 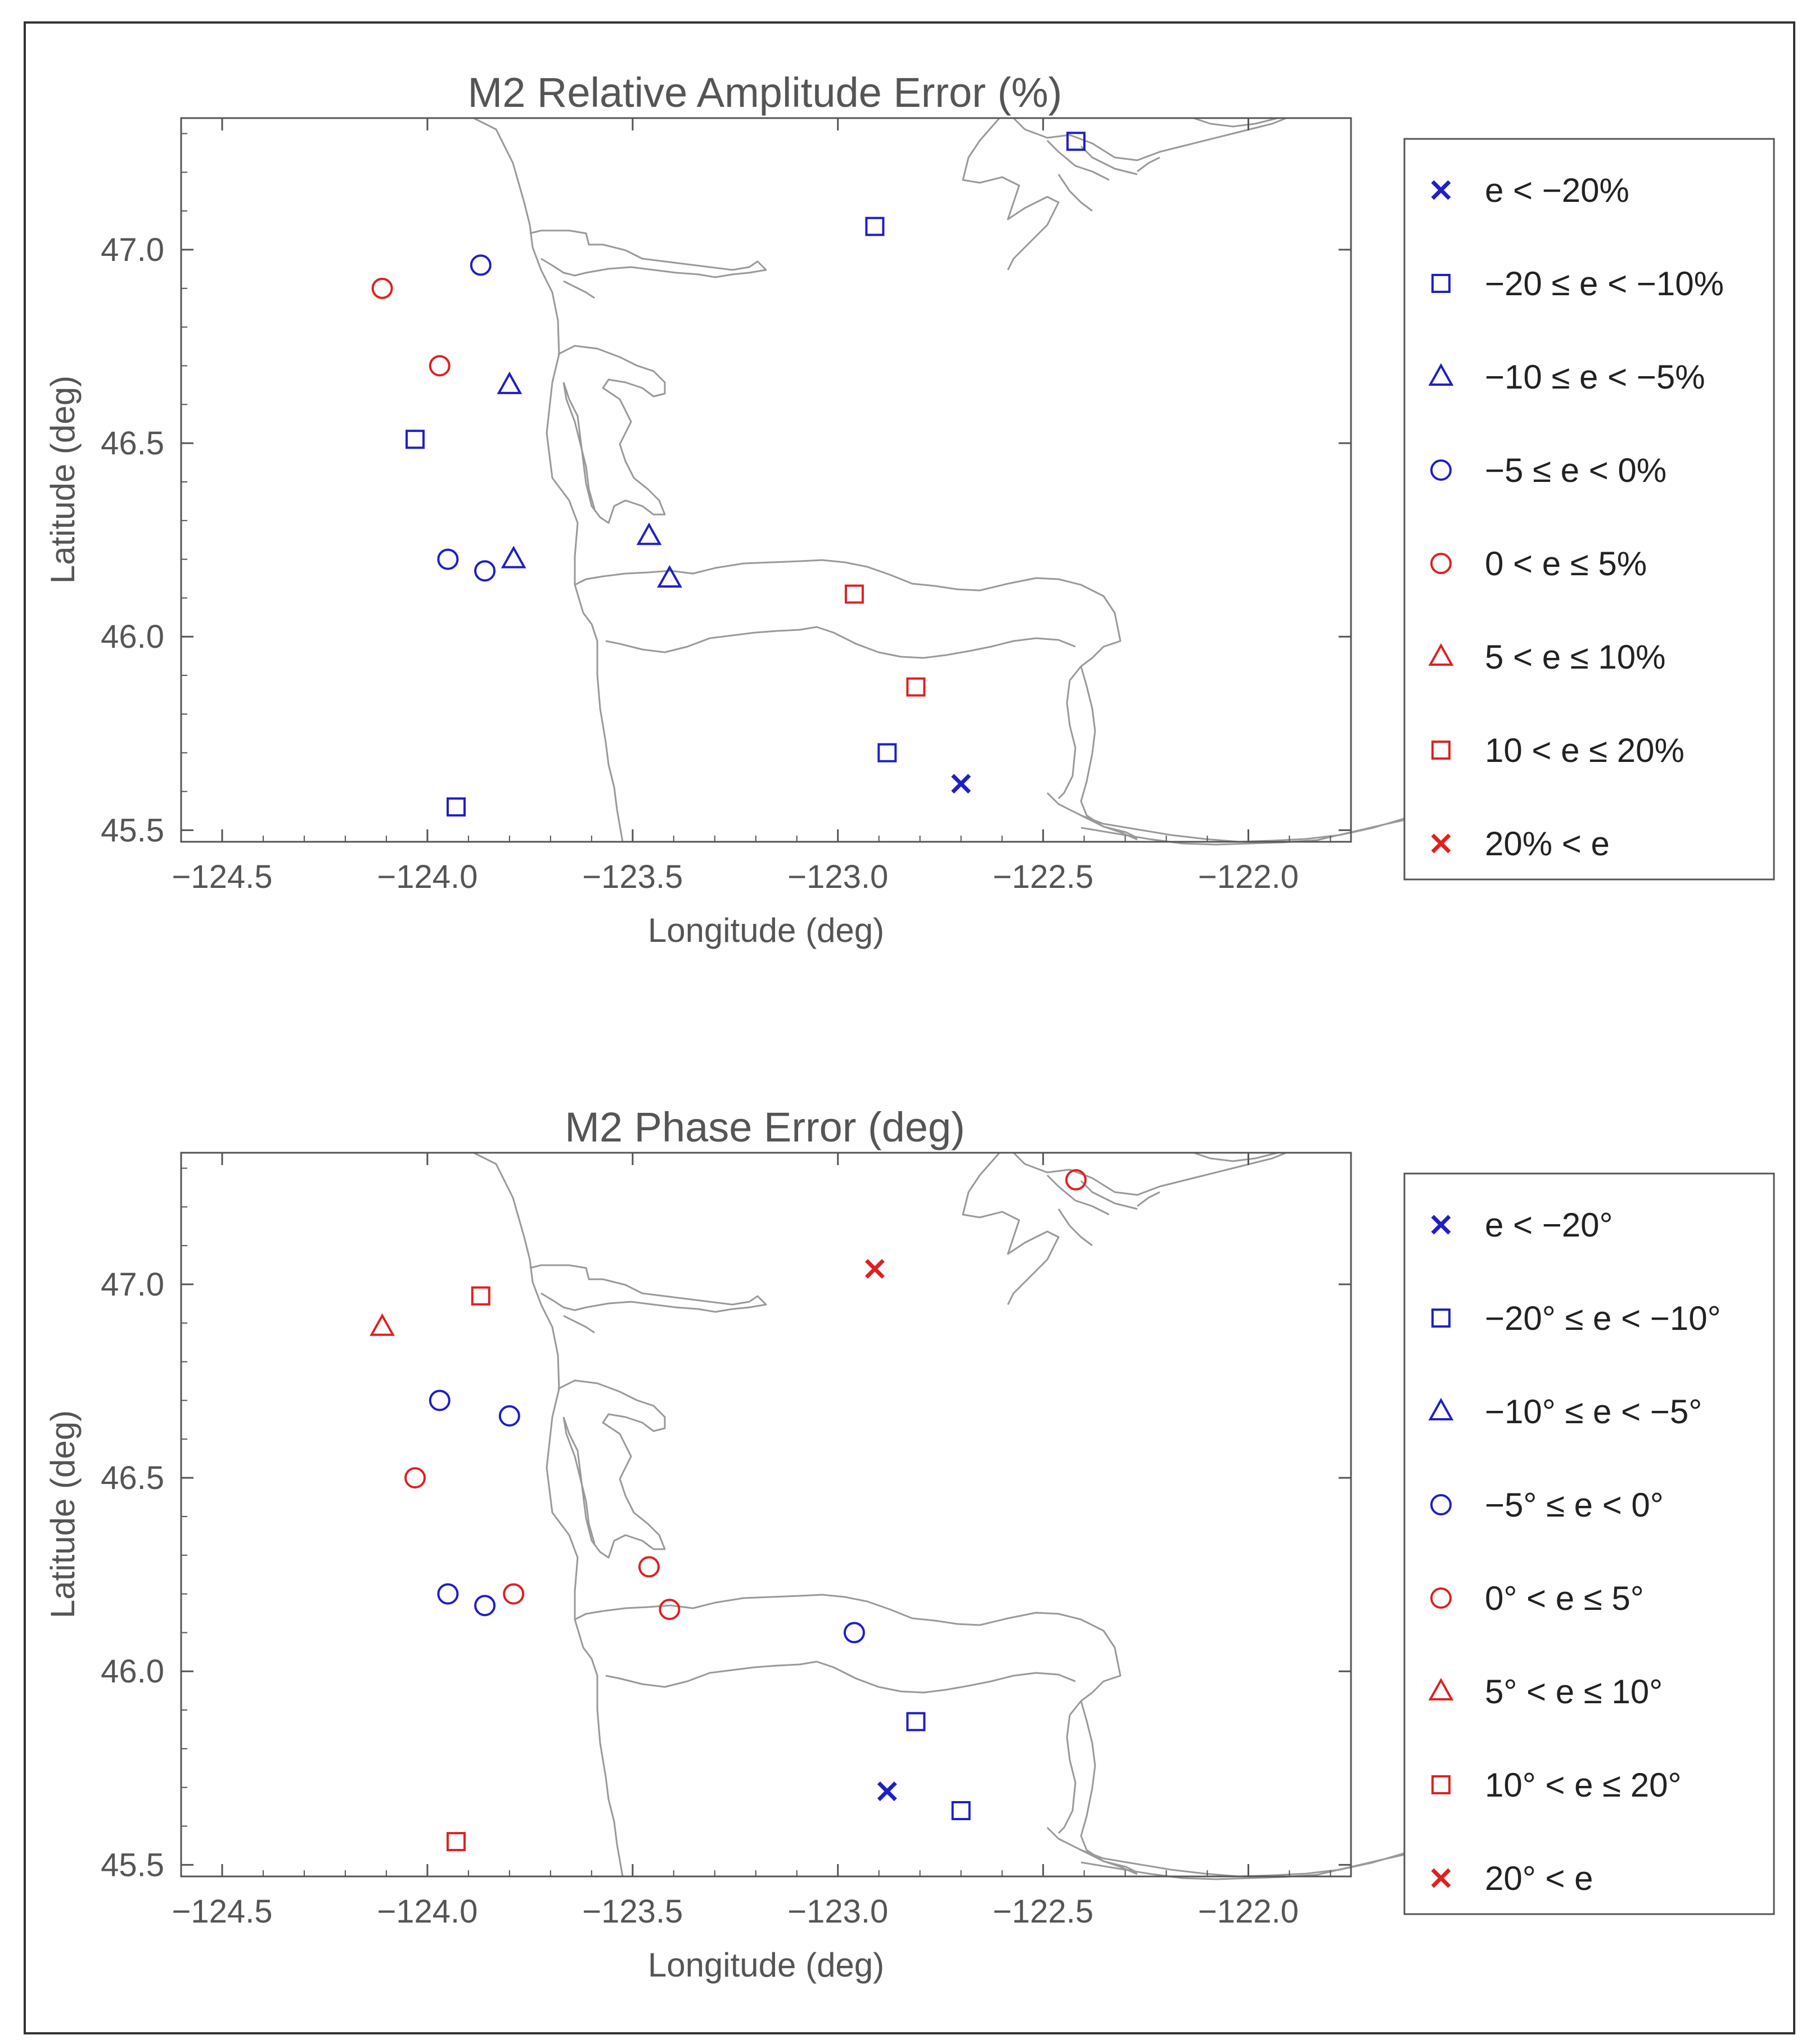 What do you see at coordinates (222, 877) in the screenshot?
I see `x-tick-label: −124.5` at bounding box center [222, 877].